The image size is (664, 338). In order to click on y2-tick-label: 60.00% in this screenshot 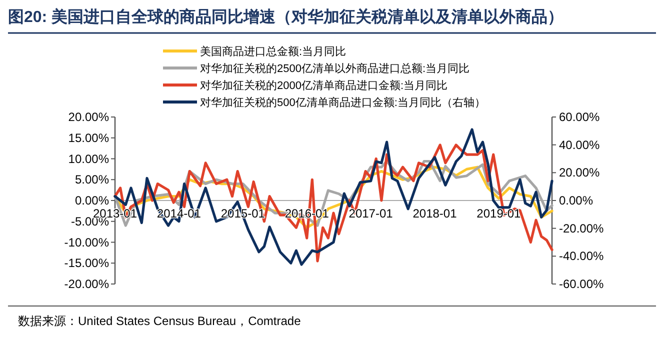, I will do `click(579, 117)`.